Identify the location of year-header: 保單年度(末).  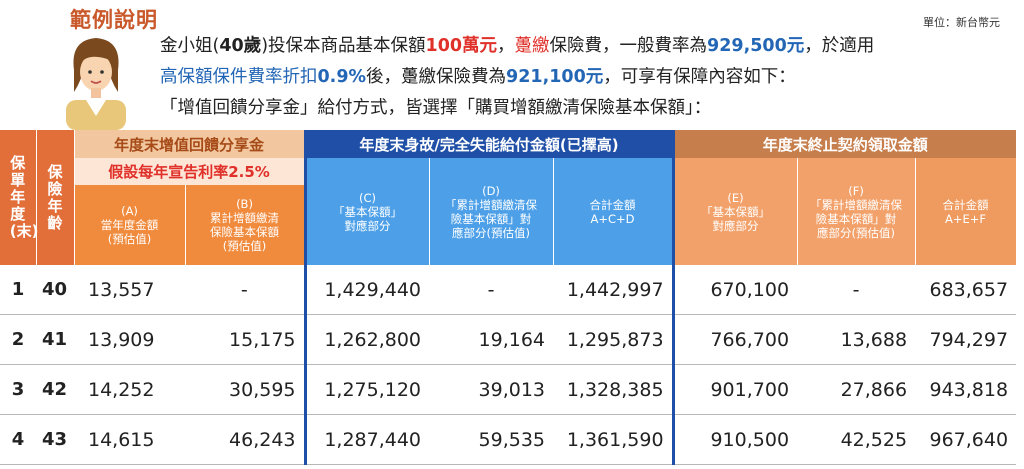
(19, 197).